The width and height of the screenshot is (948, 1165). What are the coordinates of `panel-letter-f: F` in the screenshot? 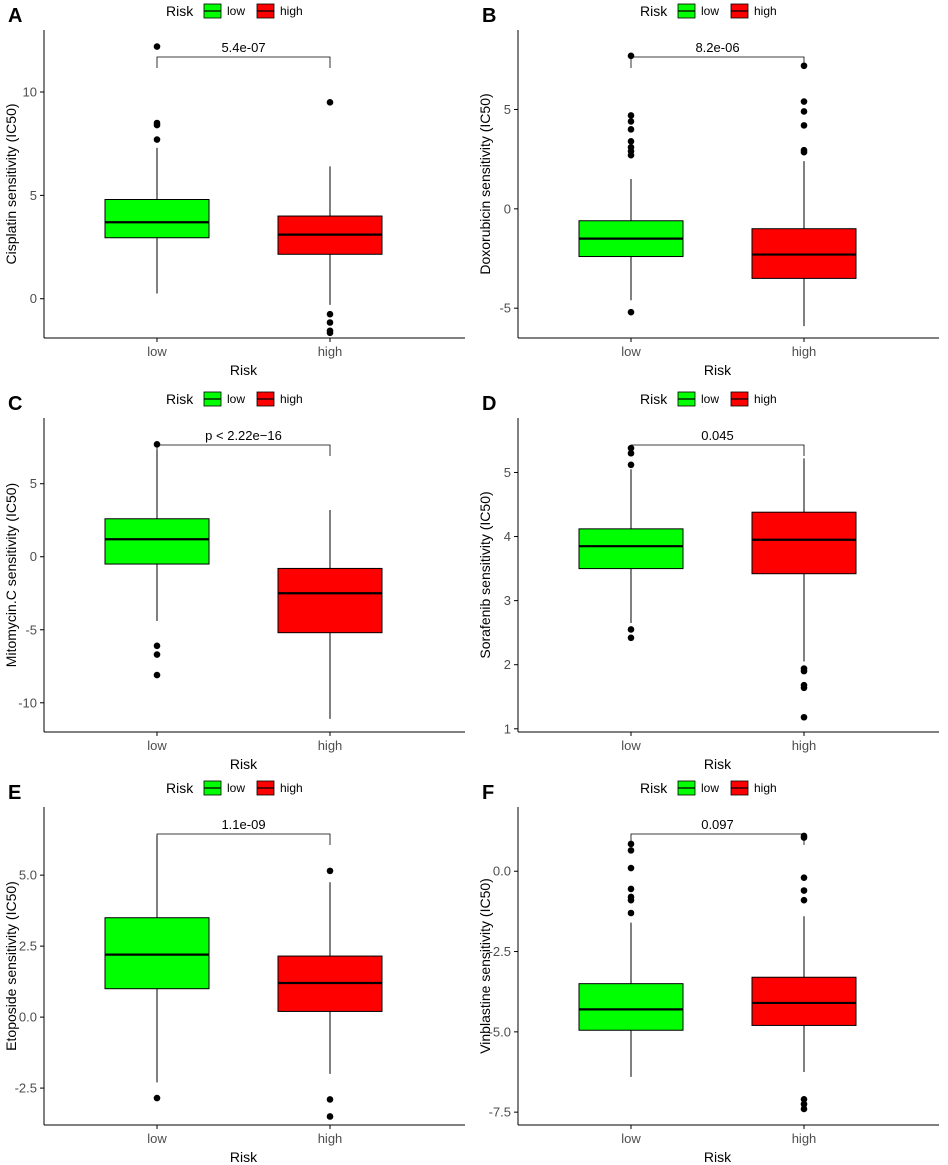 It's located at (488, 793).